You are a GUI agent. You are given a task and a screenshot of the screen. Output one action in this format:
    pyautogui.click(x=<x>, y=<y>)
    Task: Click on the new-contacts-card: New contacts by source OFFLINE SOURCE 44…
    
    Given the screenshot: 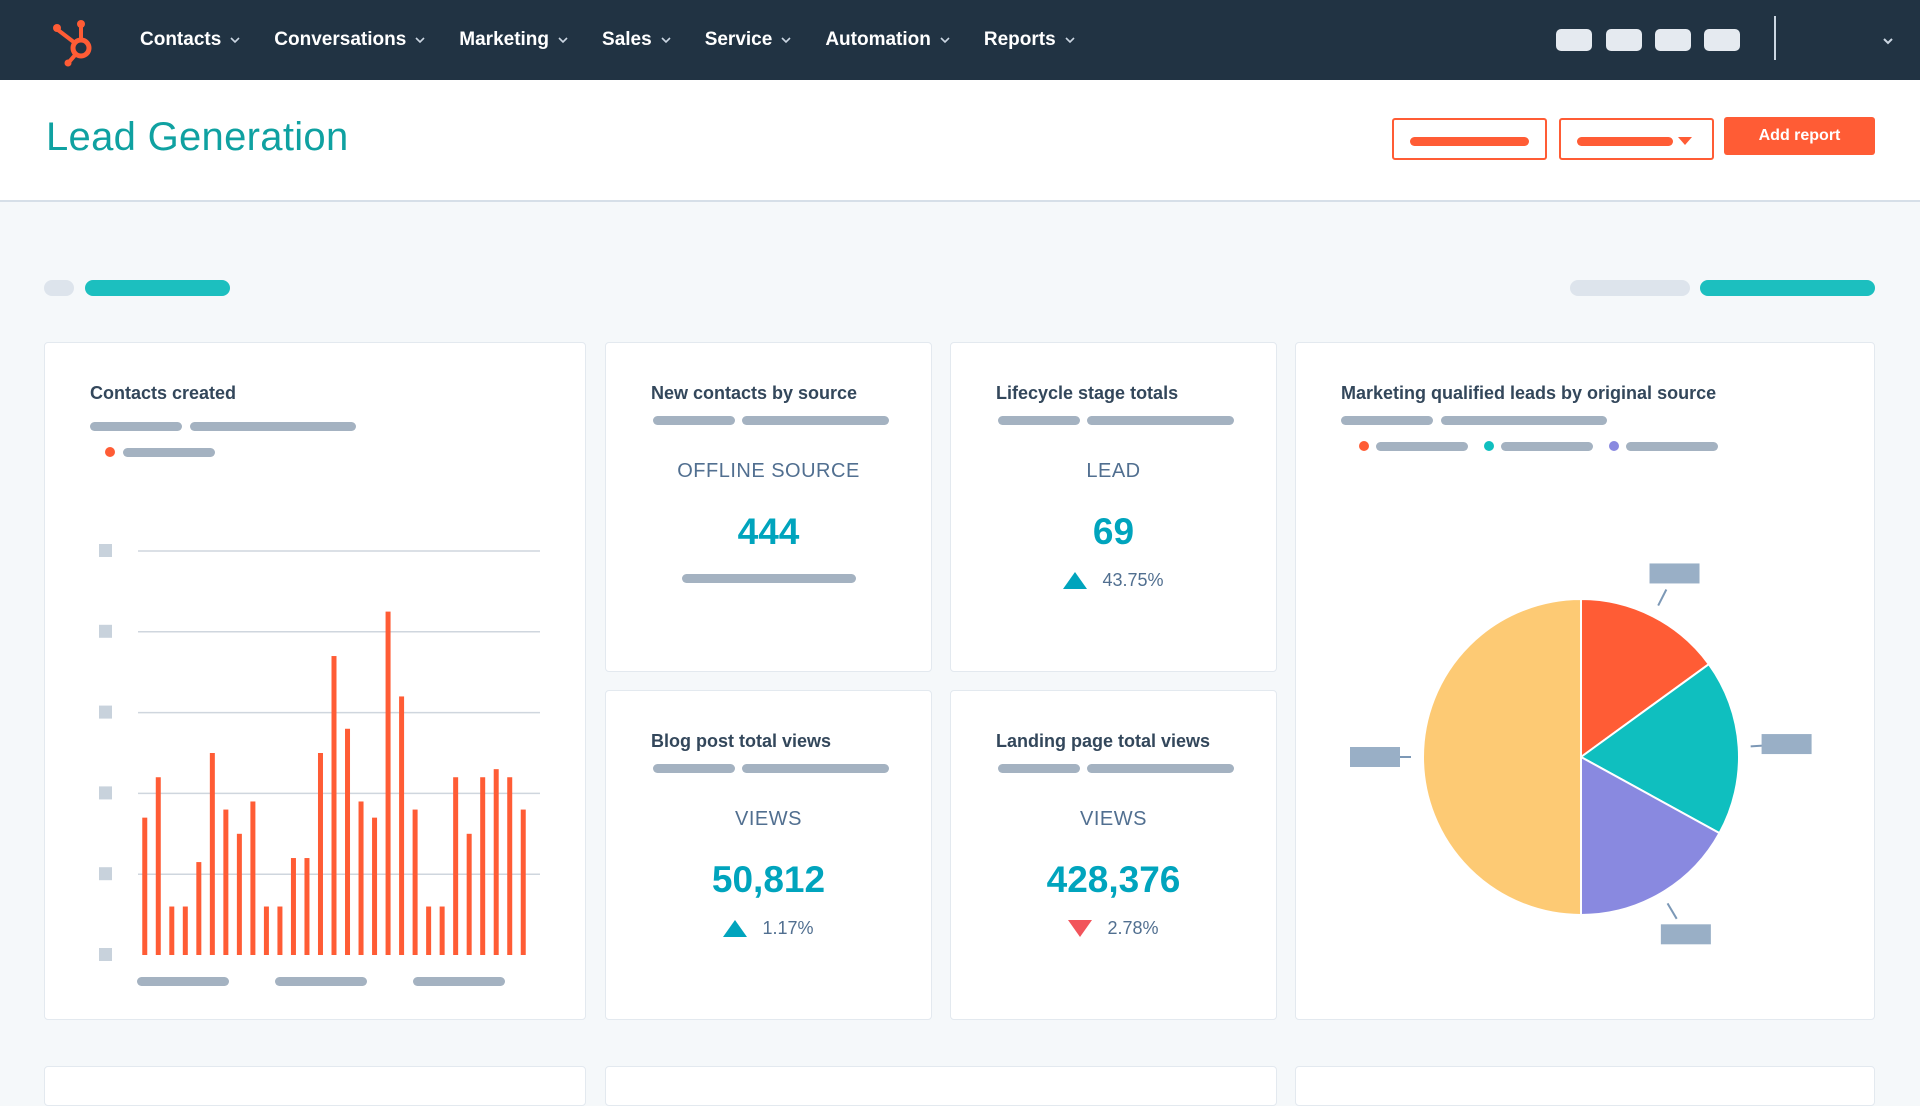 What is the action you would take?
    pyautogui.click(x=768, y=507)
    